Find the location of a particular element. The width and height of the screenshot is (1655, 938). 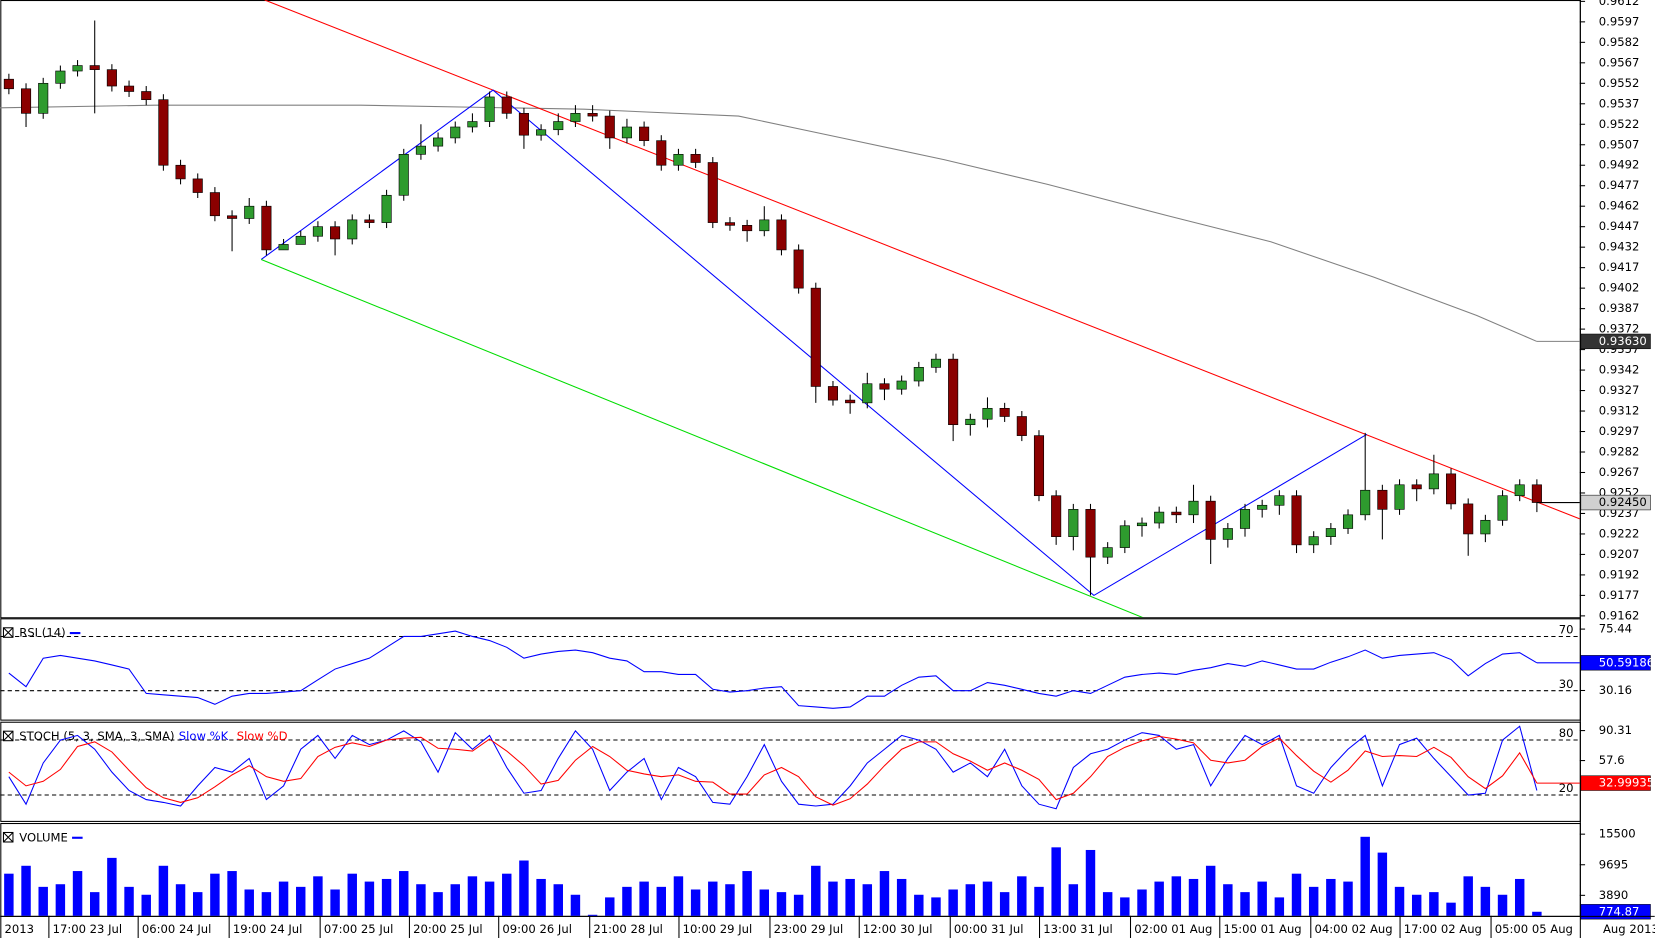

end-label: 0.93630 is located at coordinates (1623, 341).